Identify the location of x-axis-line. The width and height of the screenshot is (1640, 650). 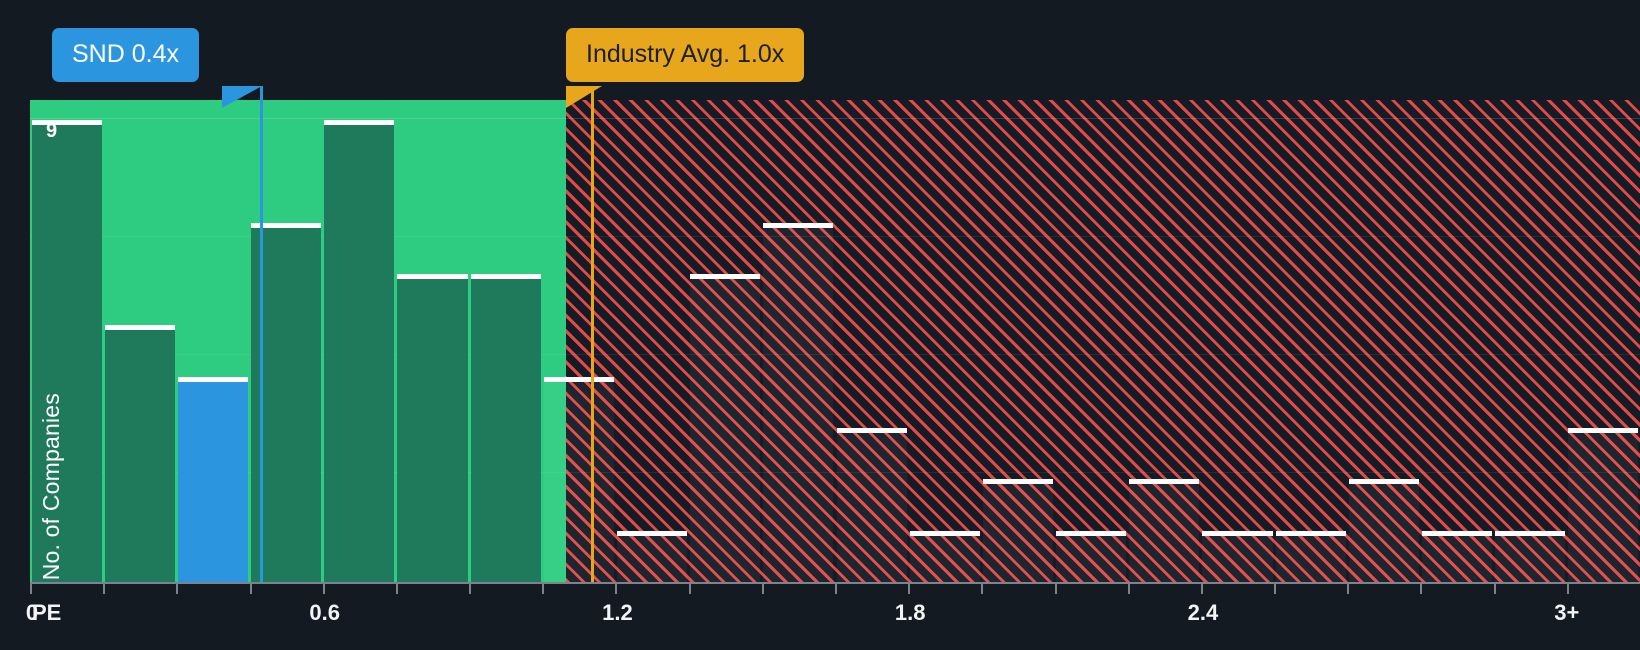
(835, 583).